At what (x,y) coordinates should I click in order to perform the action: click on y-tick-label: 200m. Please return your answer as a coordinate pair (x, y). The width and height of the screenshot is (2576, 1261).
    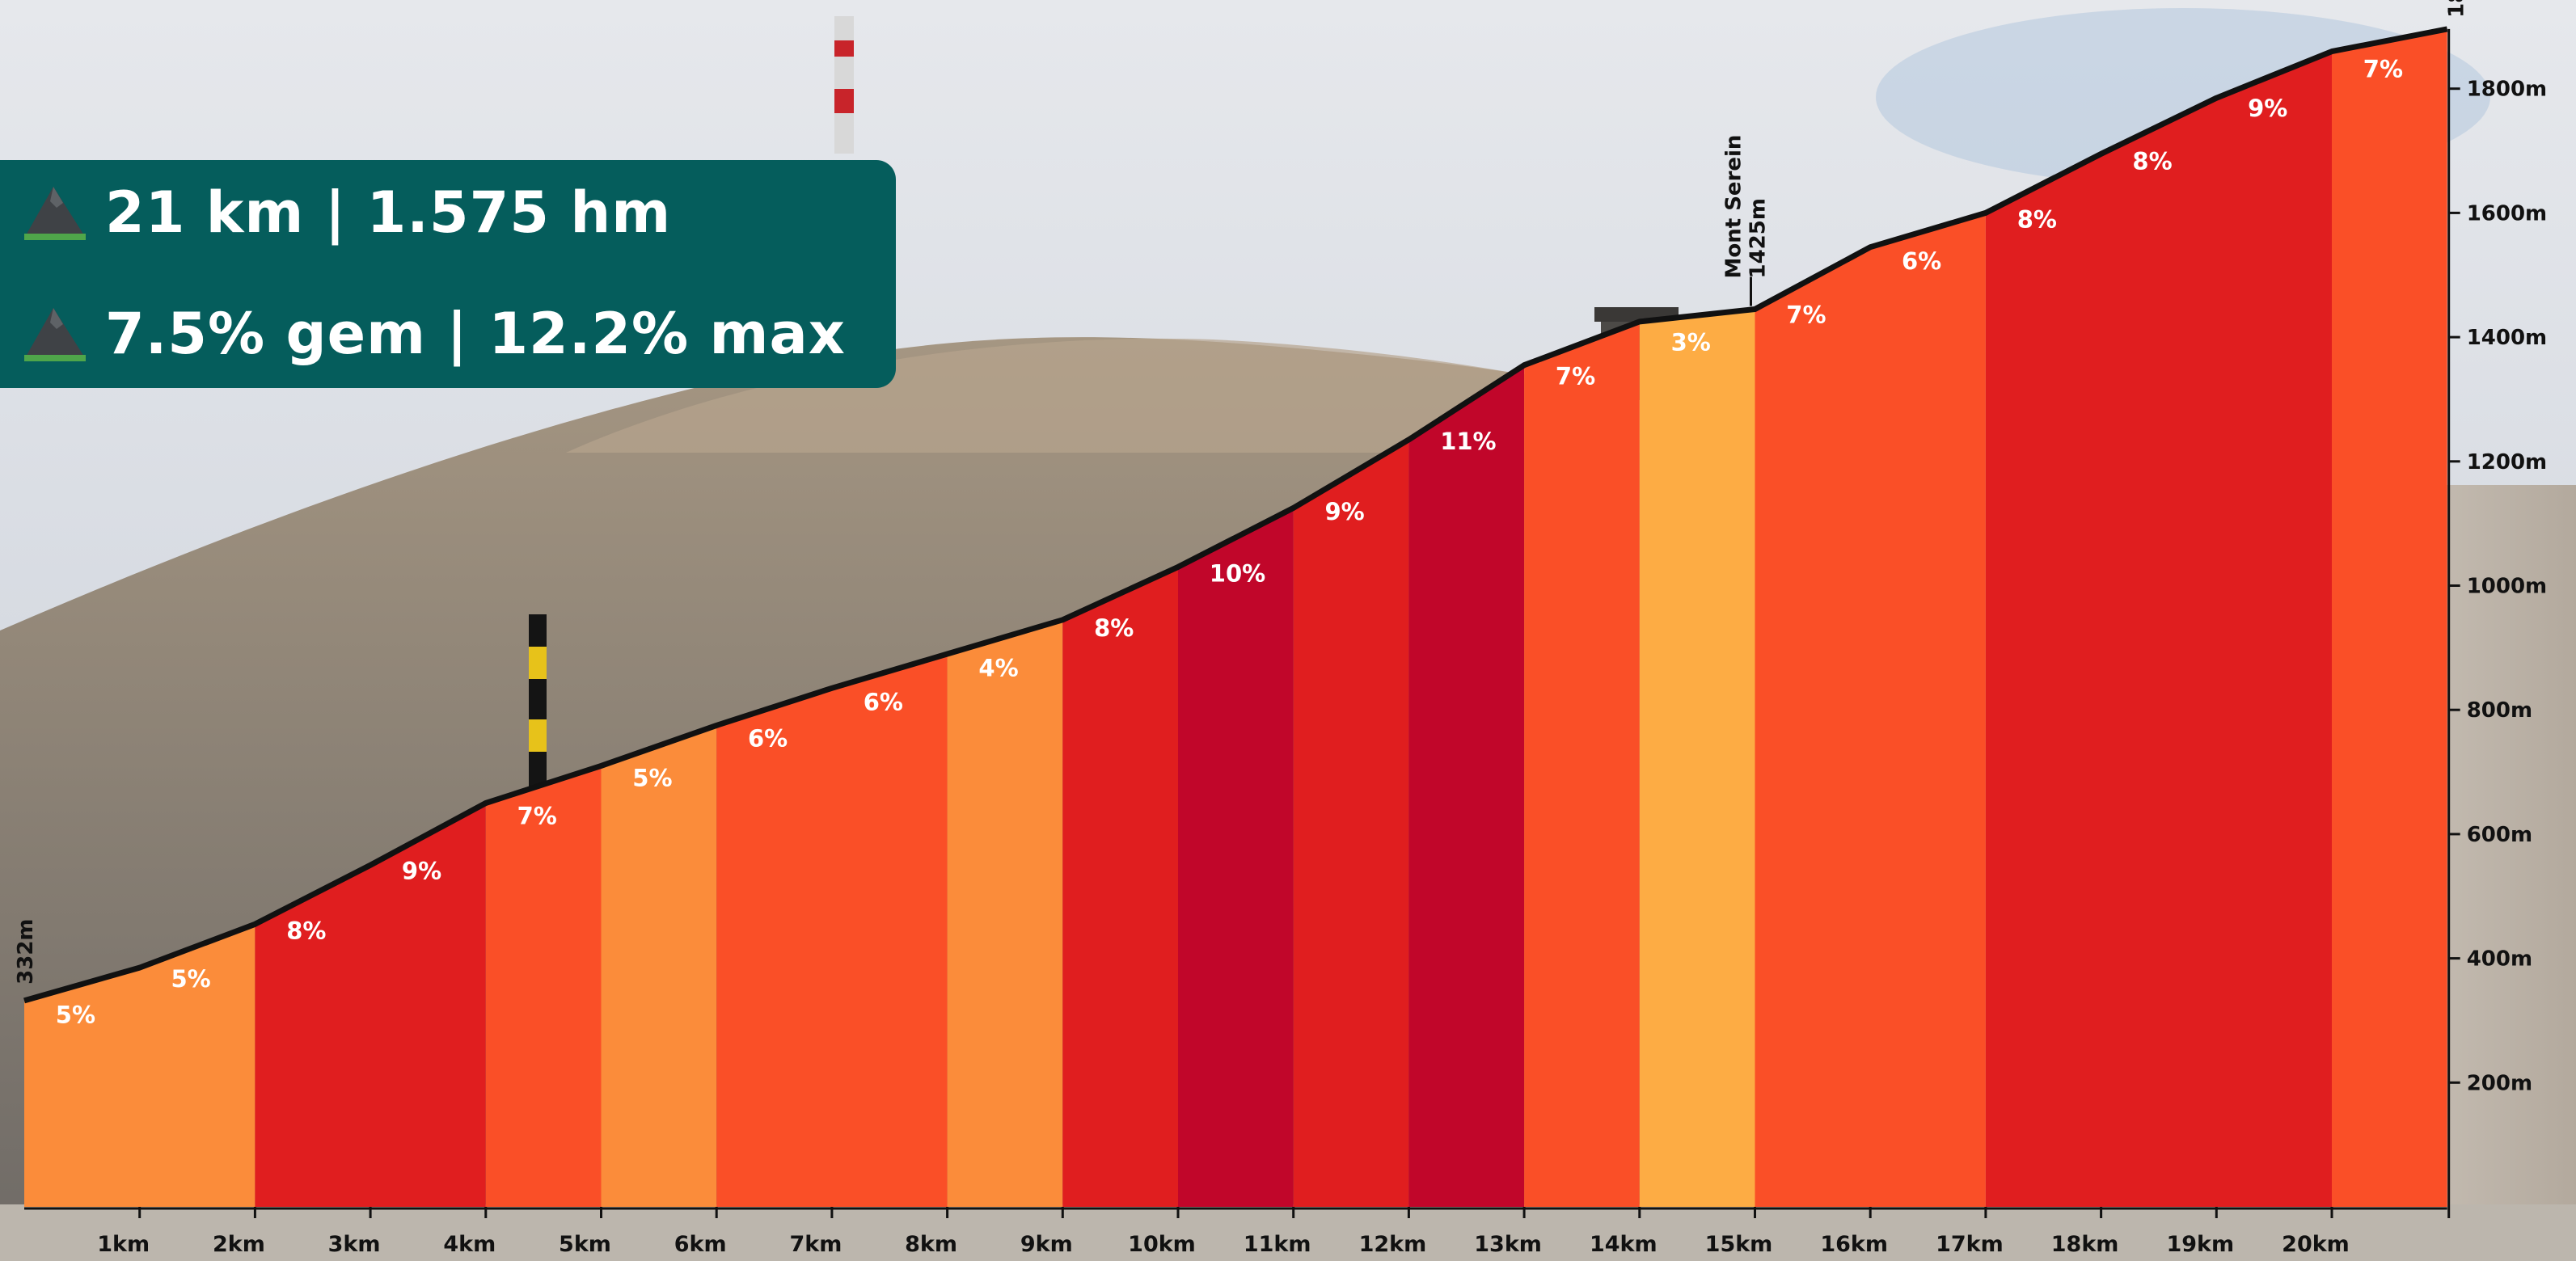
    Looking at the image, I should click on (2499, 1083).